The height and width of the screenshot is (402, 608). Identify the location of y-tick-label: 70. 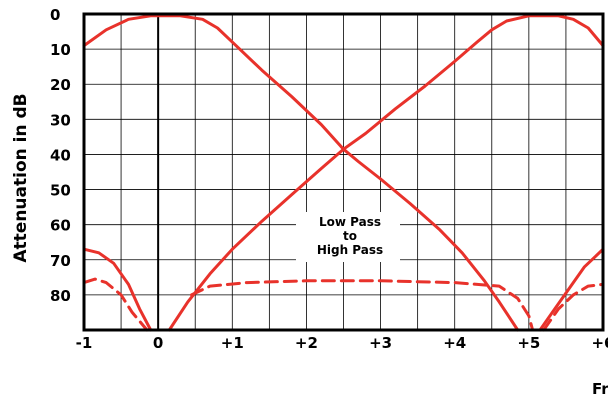
(60, 261).